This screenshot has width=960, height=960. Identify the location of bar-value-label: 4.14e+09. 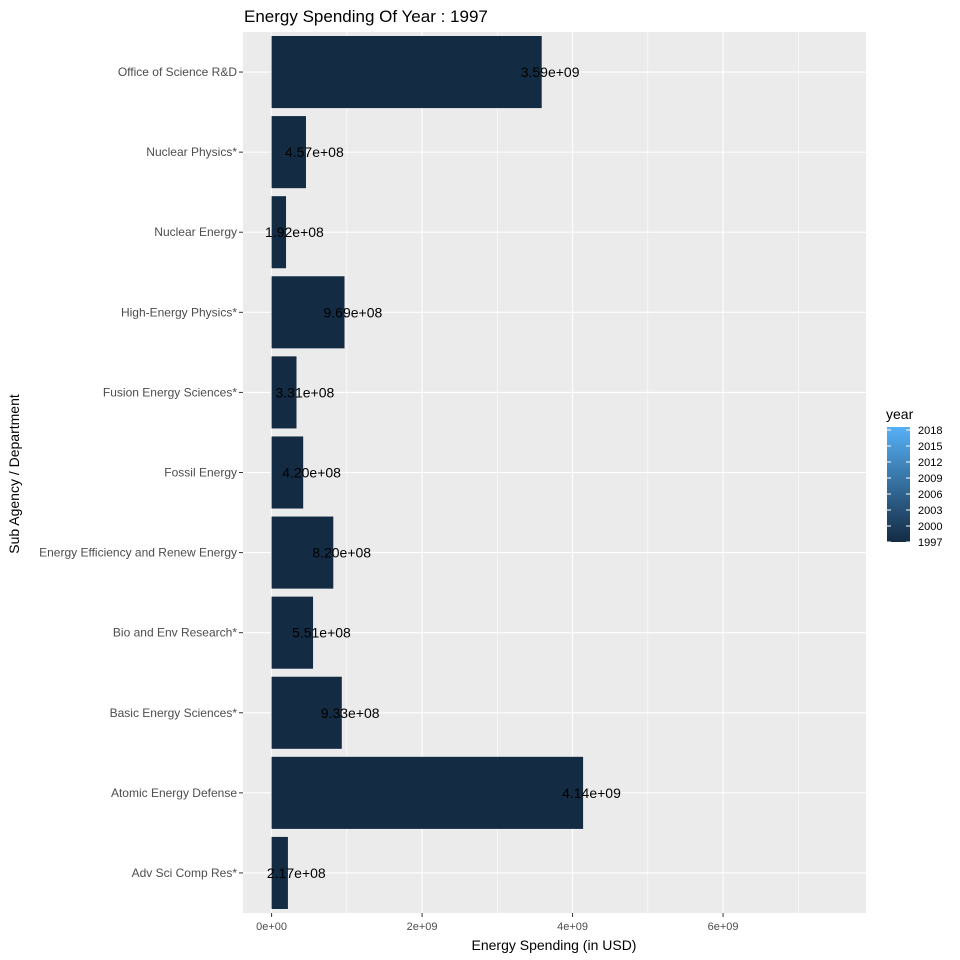
(591, 793).